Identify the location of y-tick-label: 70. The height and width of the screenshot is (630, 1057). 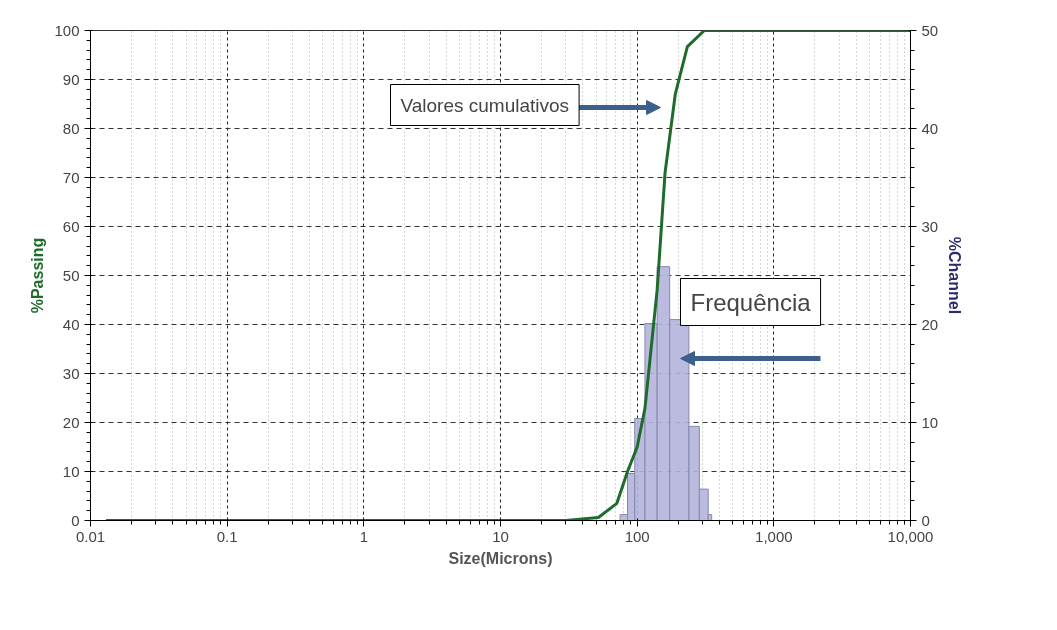
(71, 177).